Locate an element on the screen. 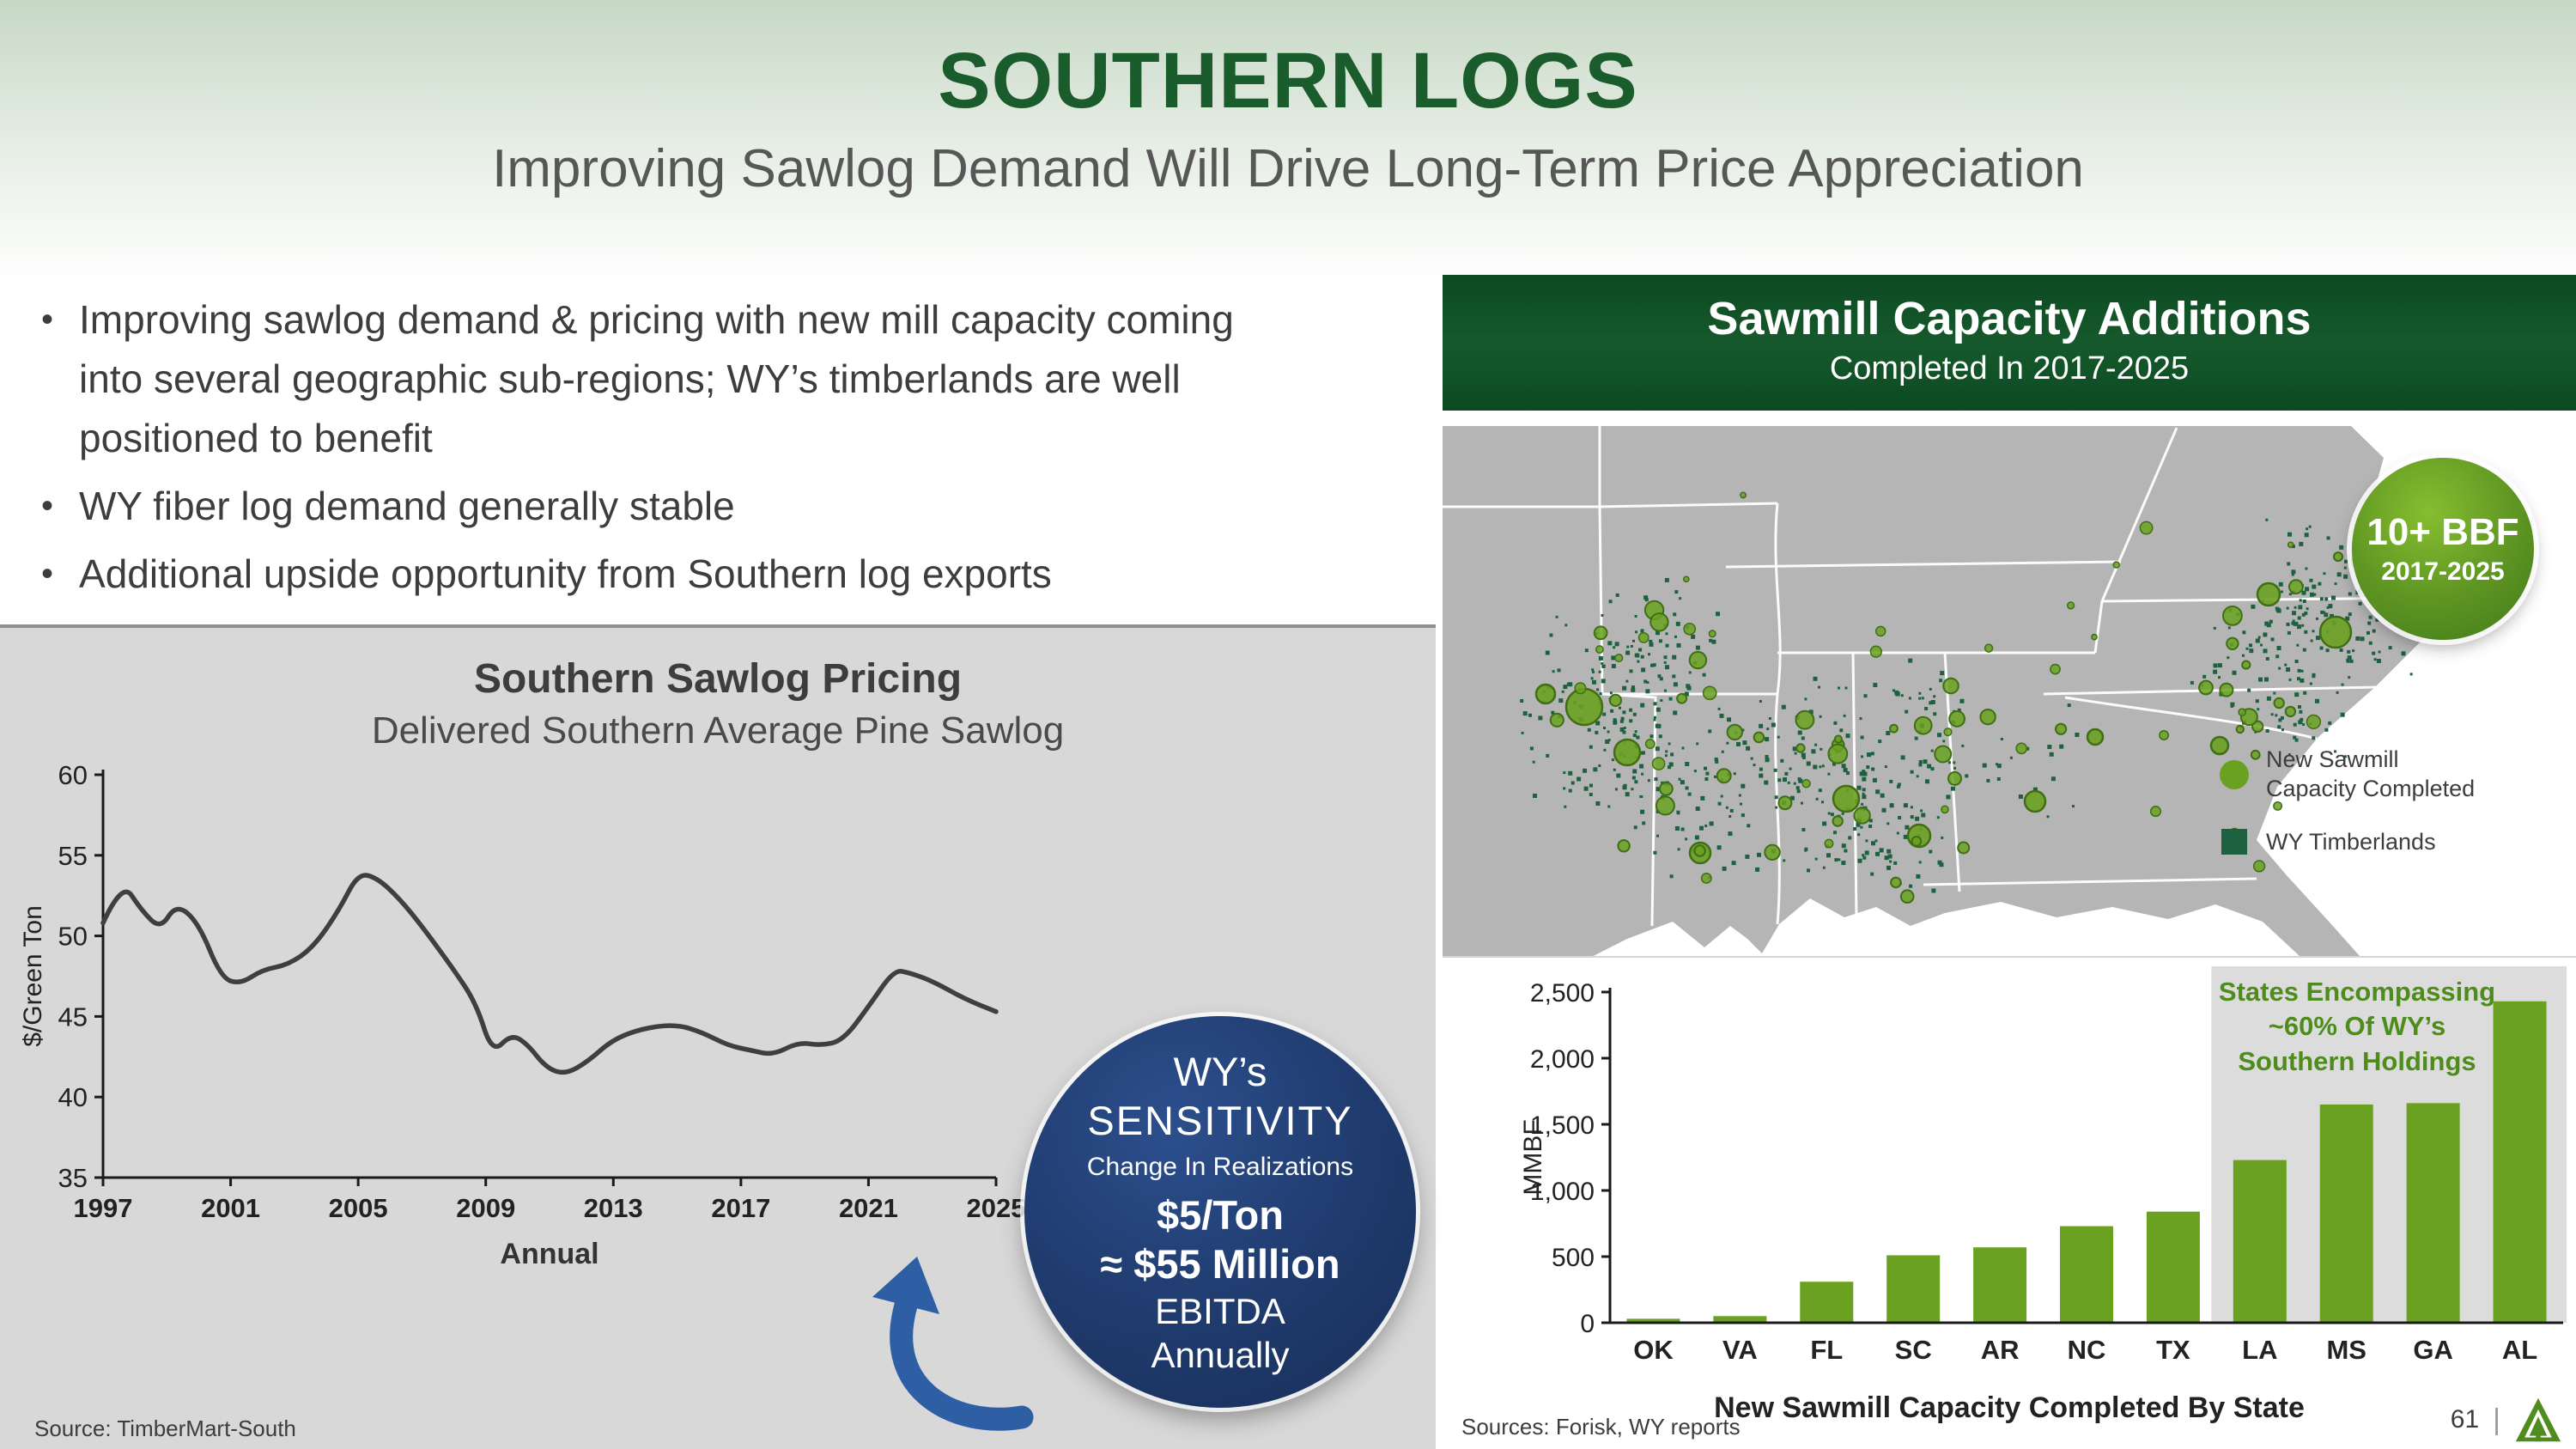  svg-text: GA is located at coordinates (2433, 1350).